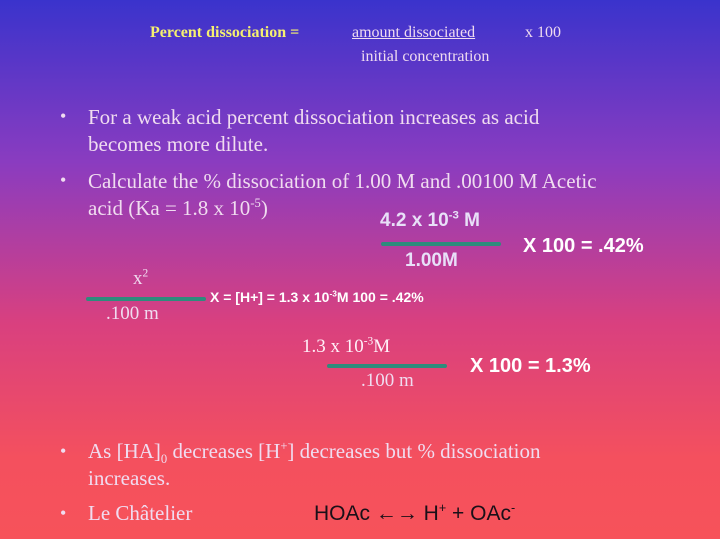 Image resolution: width=720 pixels, height=539 pixels. Describe the element at coordinates (583, 246) in the screenshot. I see `calc1-result: X 100 = .42%` at that location.